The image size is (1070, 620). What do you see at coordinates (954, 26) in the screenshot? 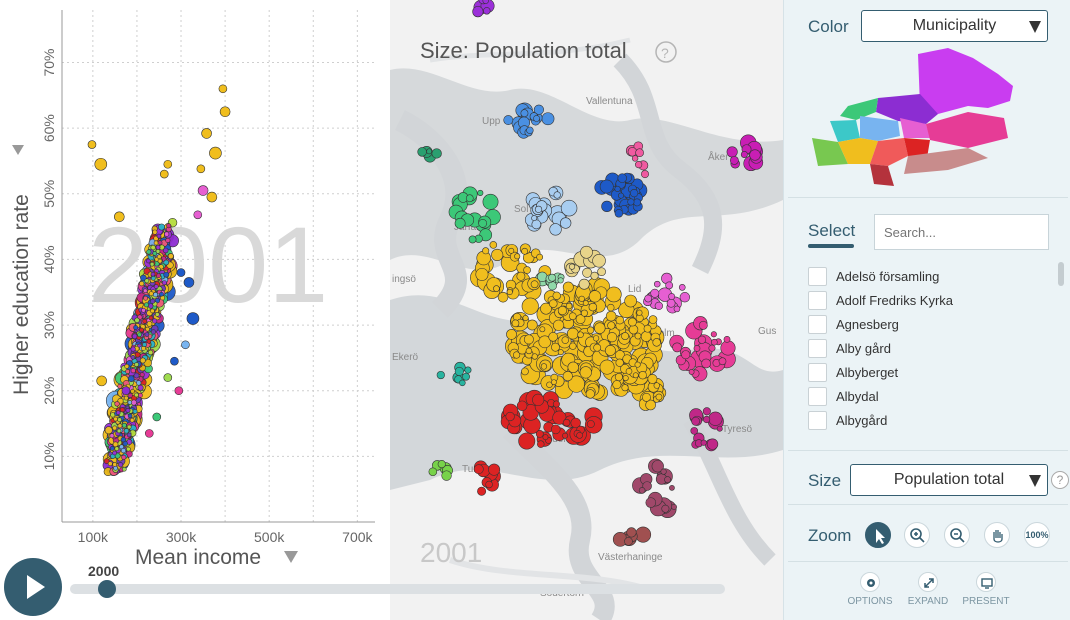
I see `color-dropdown: Municipality` at bounding box center [954, 26].